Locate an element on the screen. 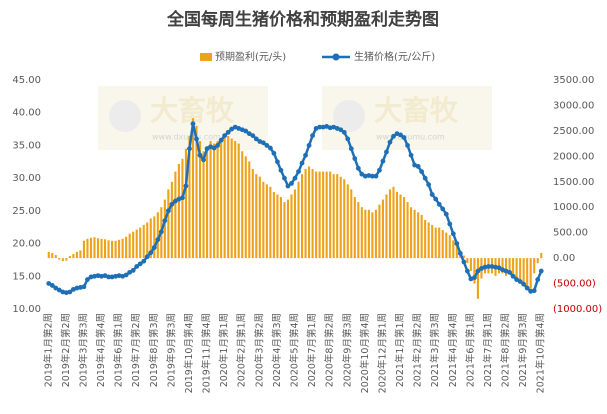 The height and width of the screenshot is (414, 607). x-tick-label: 2020年4月第3周 is located at coordinates (277, 350).